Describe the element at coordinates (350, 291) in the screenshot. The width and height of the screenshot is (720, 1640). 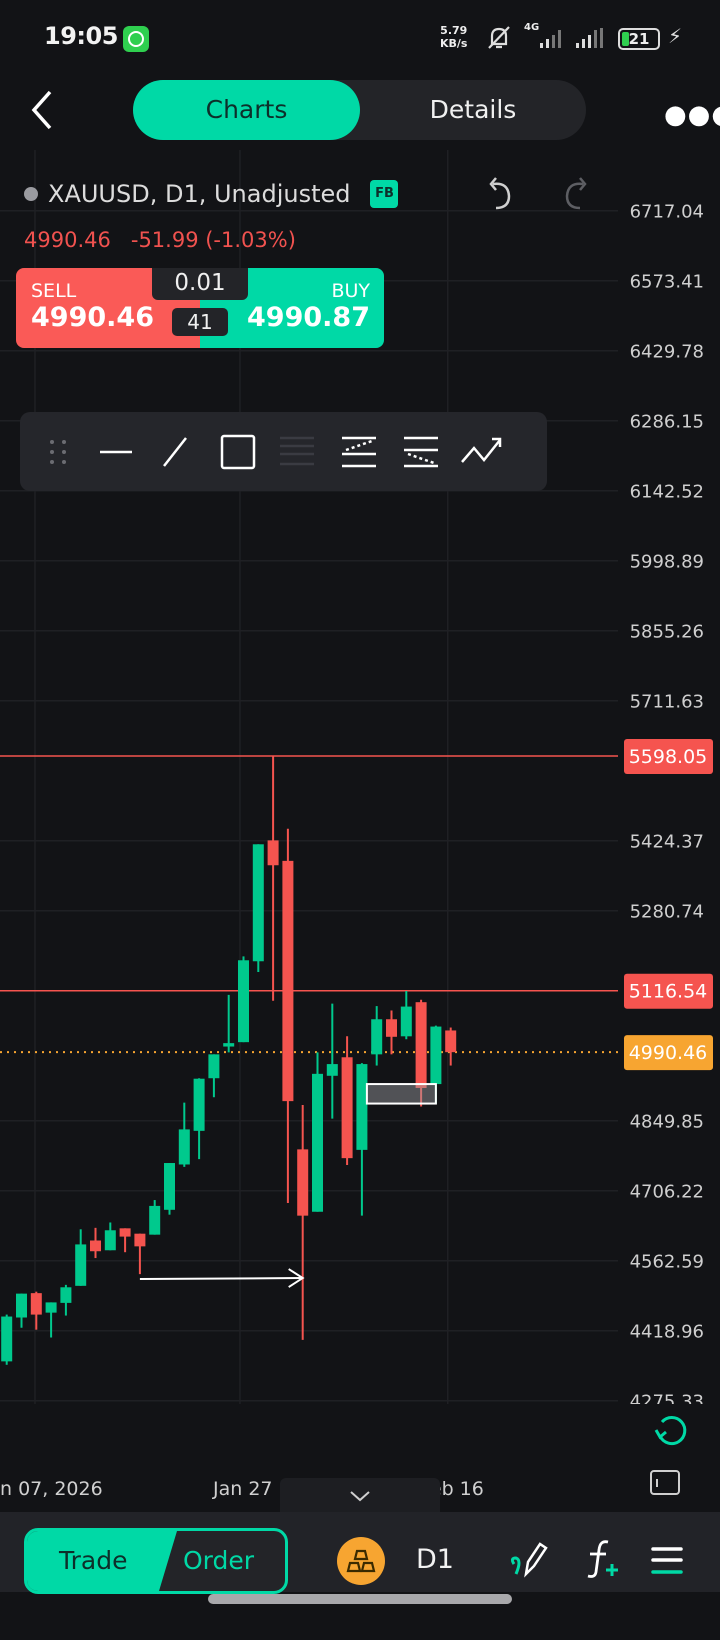
I see `buy-label: BUY` at that location.